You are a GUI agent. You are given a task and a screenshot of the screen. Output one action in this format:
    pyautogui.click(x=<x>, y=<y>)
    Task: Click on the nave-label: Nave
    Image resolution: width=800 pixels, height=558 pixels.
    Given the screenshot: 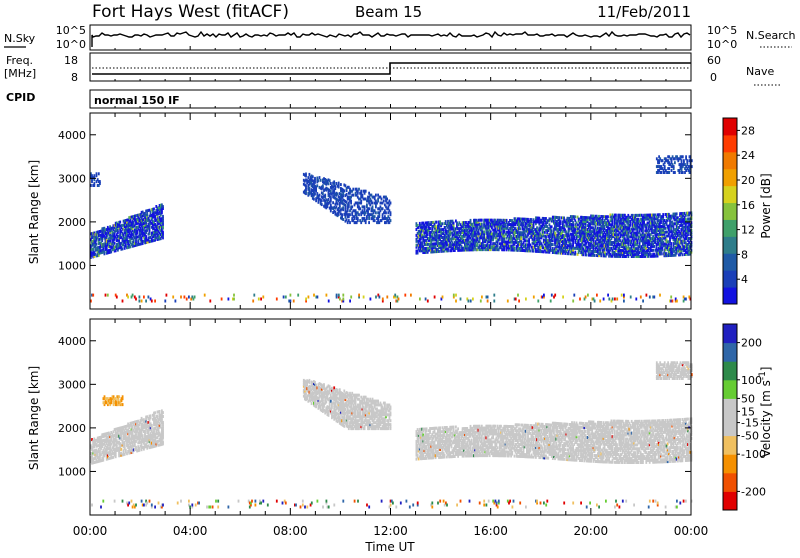 What is the action you would take?
    pyautogui.click(x=760, y=71)
    